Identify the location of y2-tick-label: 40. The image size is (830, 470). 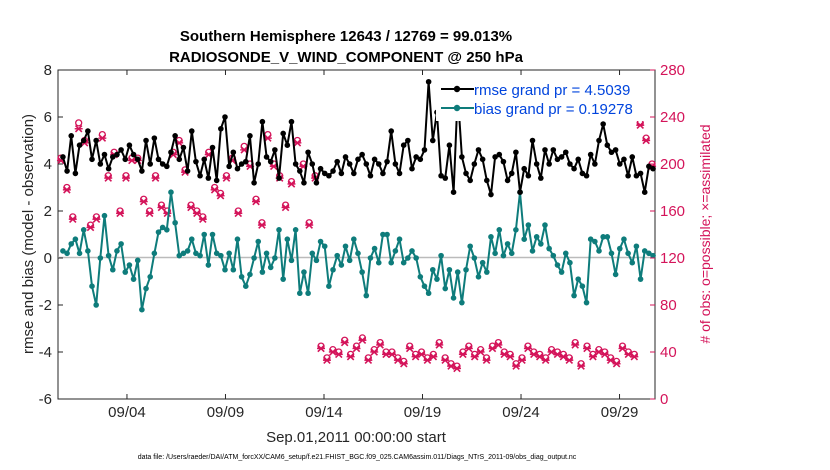
(668, 352).